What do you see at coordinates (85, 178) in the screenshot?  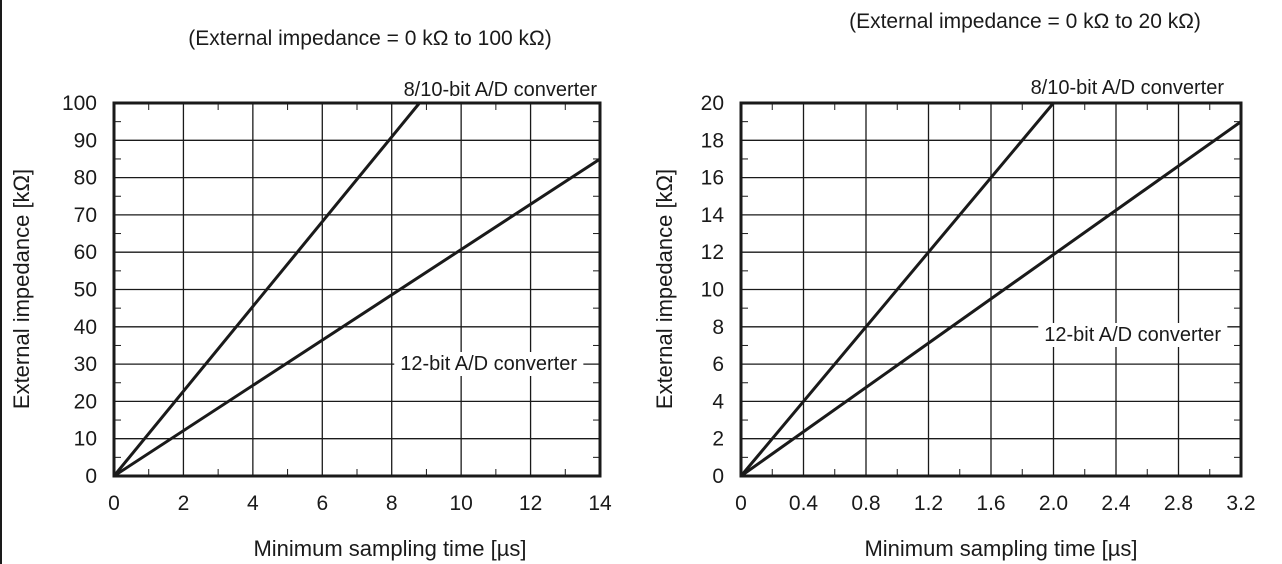 I see `y-tick-label: 80` at bounding box center [85, 178].